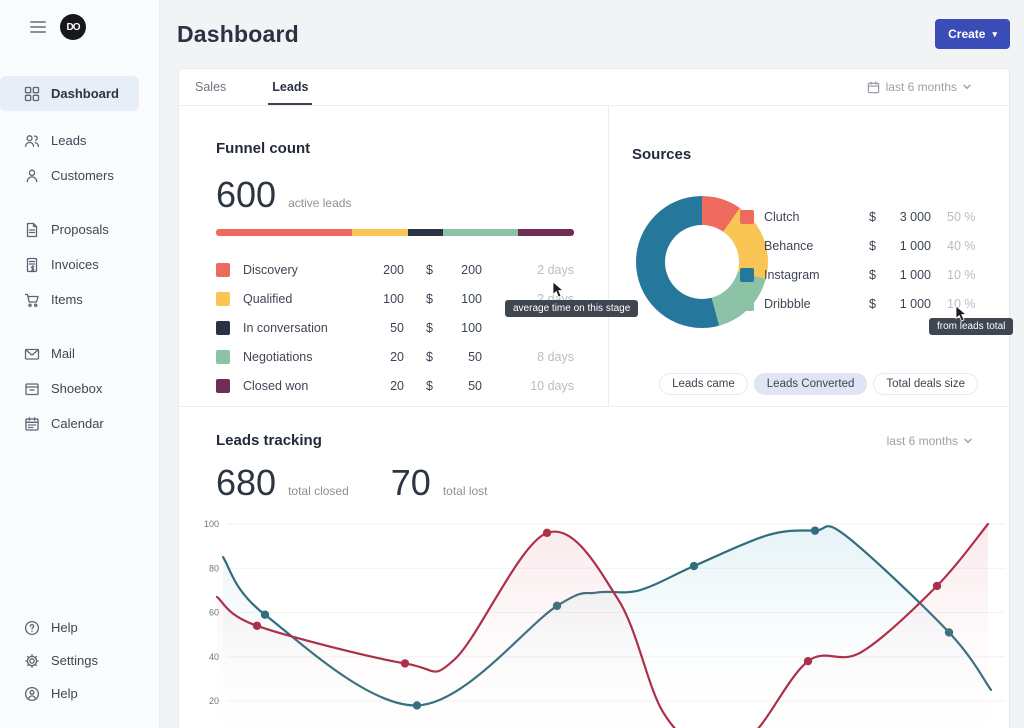 The width and height of the screenshot is (1024, 728). I want to click on sidebar-item-calendar: Calendar, so click(69, 423).